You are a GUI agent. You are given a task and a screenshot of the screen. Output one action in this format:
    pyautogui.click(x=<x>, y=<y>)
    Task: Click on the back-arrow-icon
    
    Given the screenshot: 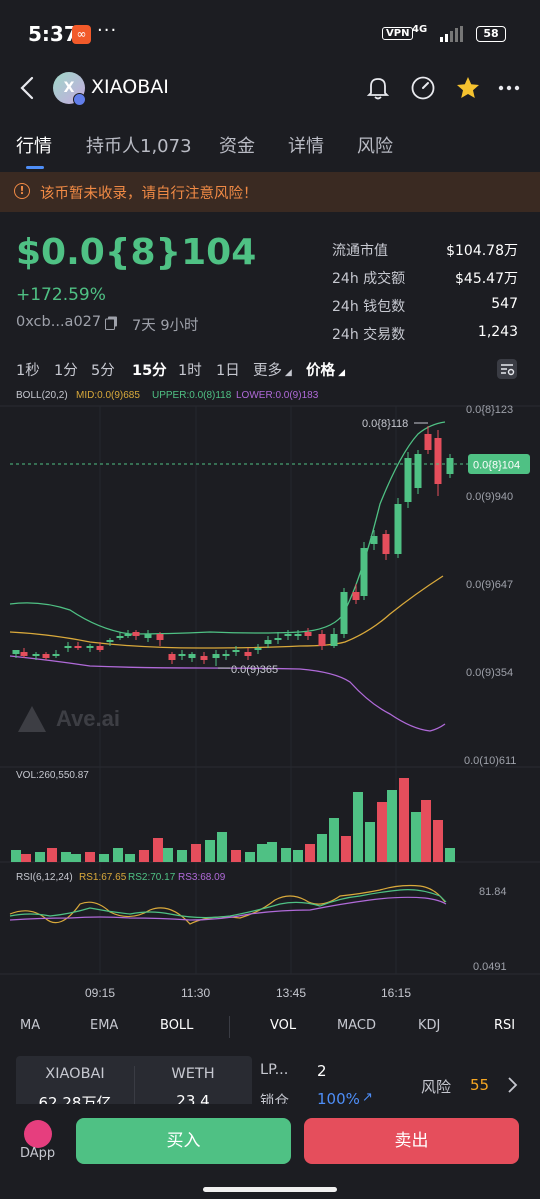 What is the action you would take?
    pyautogui.click(x=28, y=88)
    